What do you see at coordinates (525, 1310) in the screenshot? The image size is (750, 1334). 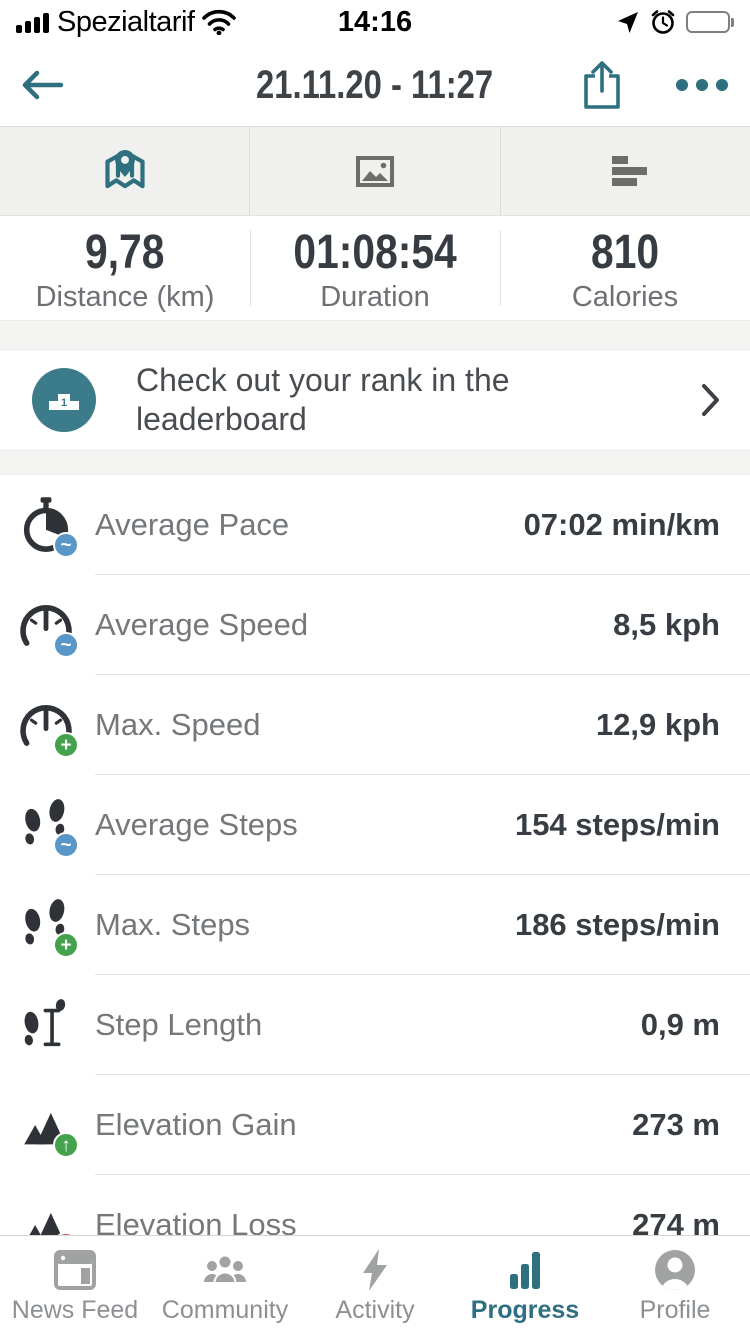 I see `nav-label: Progress` at bounding box center [525, 1310].